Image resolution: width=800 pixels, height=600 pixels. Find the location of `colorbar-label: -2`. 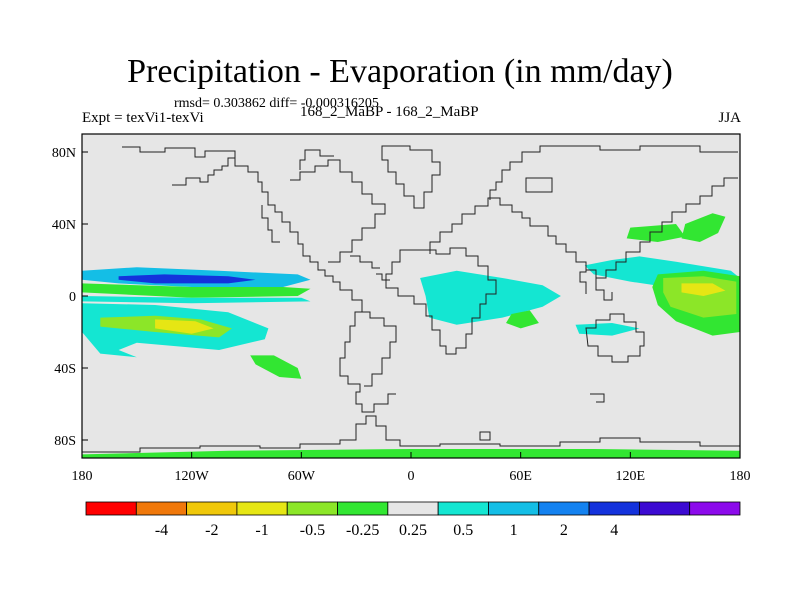

colorbar-label: -2 is located at coordinates (211, 530).